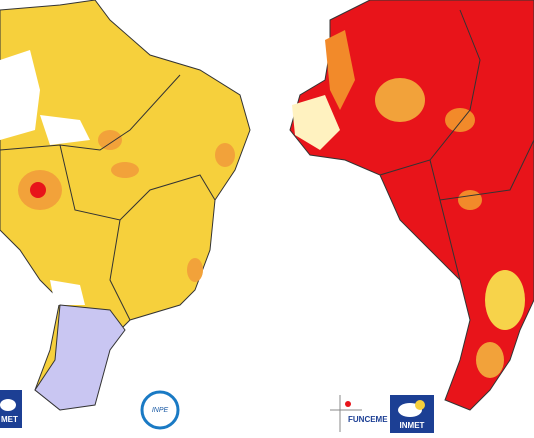 This screenshot has height=438, width=534. I want to click on logo-label: FUNCEME, so click(368, 419).